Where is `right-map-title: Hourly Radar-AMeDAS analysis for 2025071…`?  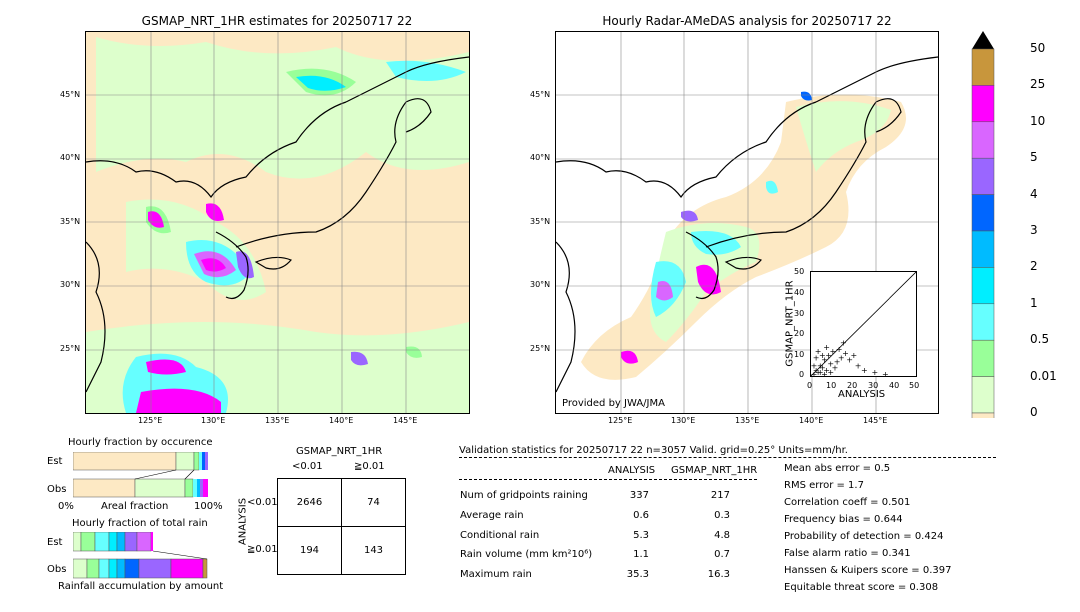 right-map-title: Hourly Radar-AMeDAS analysis for 2025071… is located at coordinates (747, 21).